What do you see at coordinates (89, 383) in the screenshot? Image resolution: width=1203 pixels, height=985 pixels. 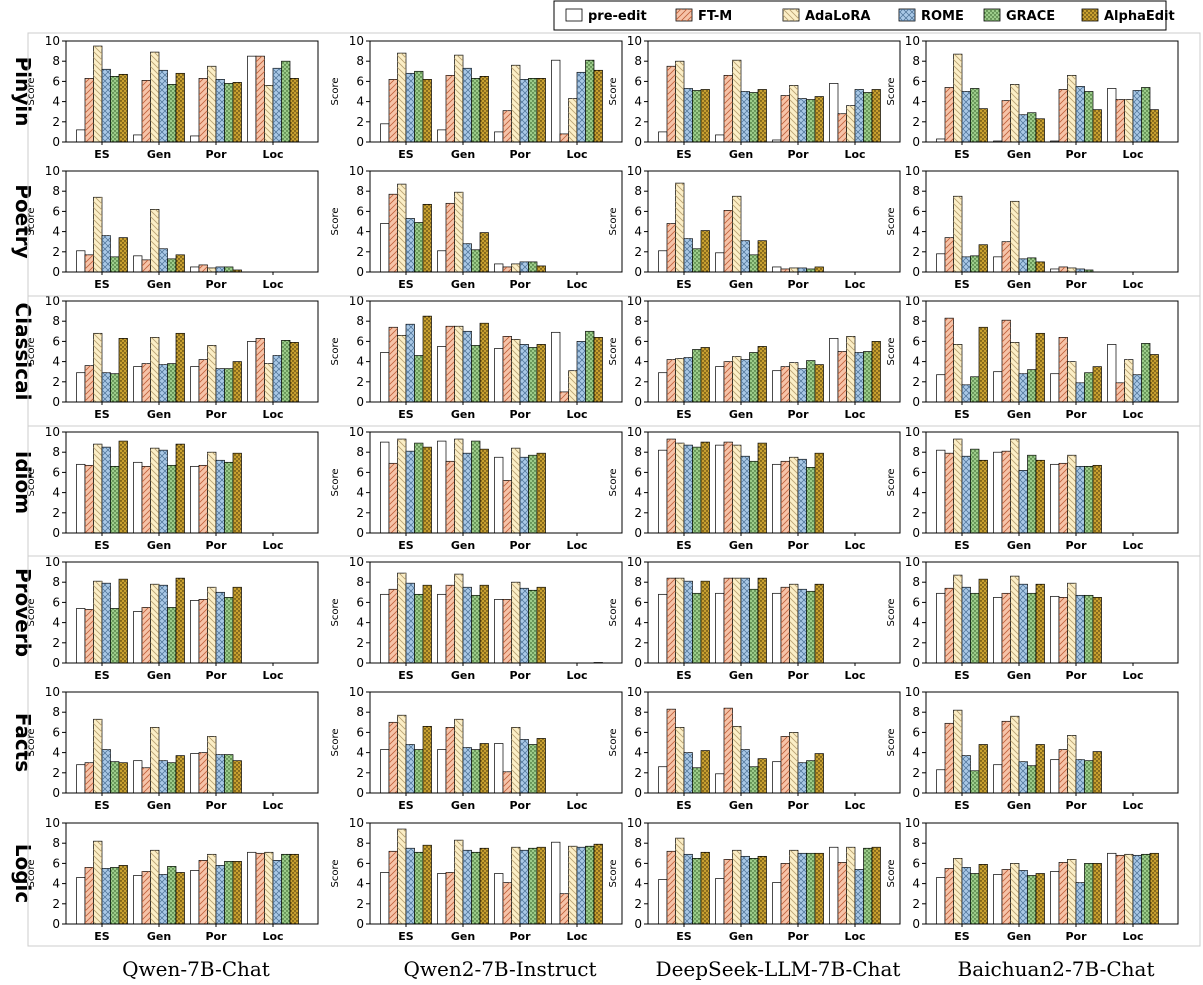 I see `bar-pattern-classical-qwen-7b-chat-es-ft-m` at bounding box center [89, 383].